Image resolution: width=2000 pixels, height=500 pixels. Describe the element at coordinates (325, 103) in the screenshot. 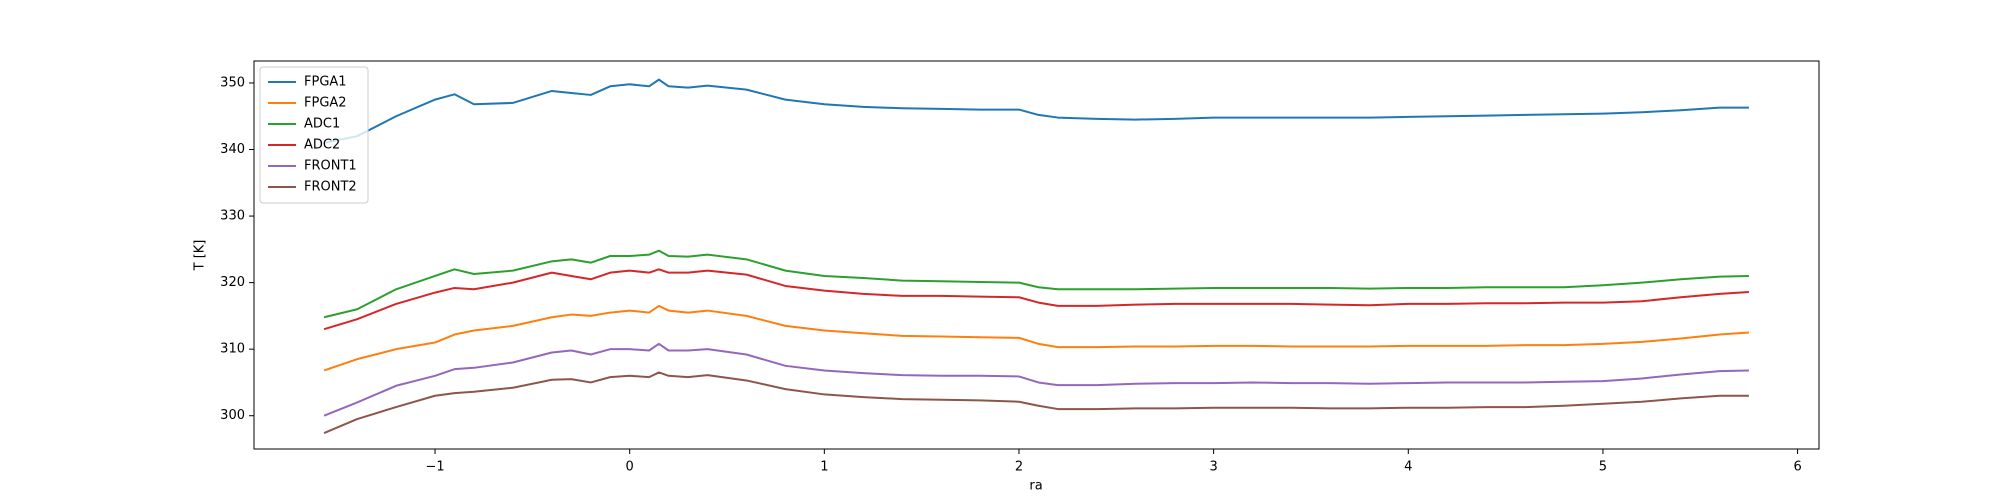

I see `legend-label: FPGA2` at that location.